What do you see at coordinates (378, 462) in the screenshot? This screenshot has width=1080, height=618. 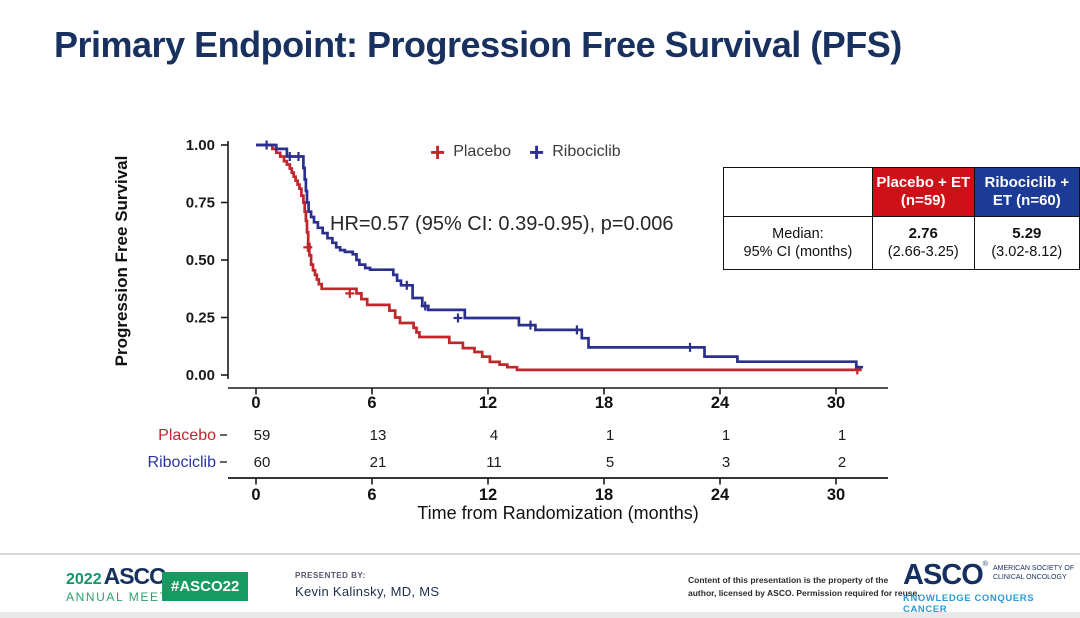 I see `risk-count: 21` at bounding box center [378, 462].